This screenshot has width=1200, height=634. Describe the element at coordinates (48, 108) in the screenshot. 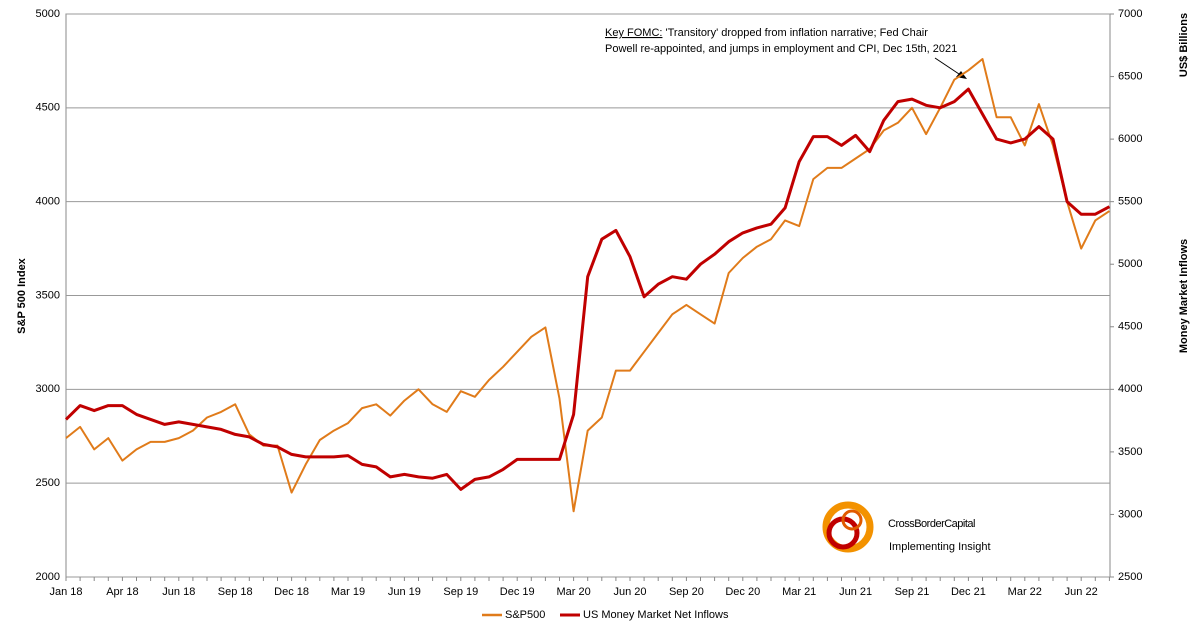

I see `y-tick-label: 4500` at that location.